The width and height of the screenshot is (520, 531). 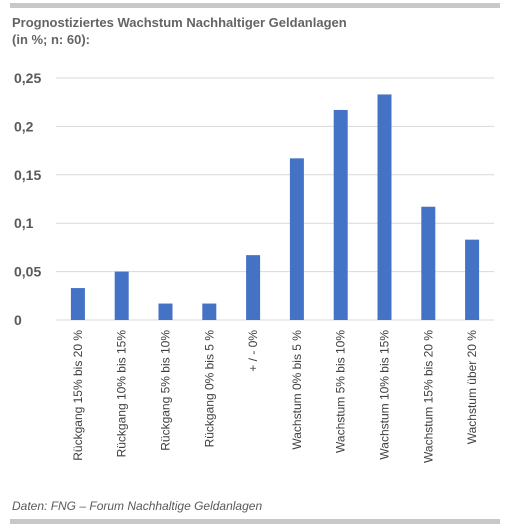 I want to click on top-rule, so click(x=255, y=5).